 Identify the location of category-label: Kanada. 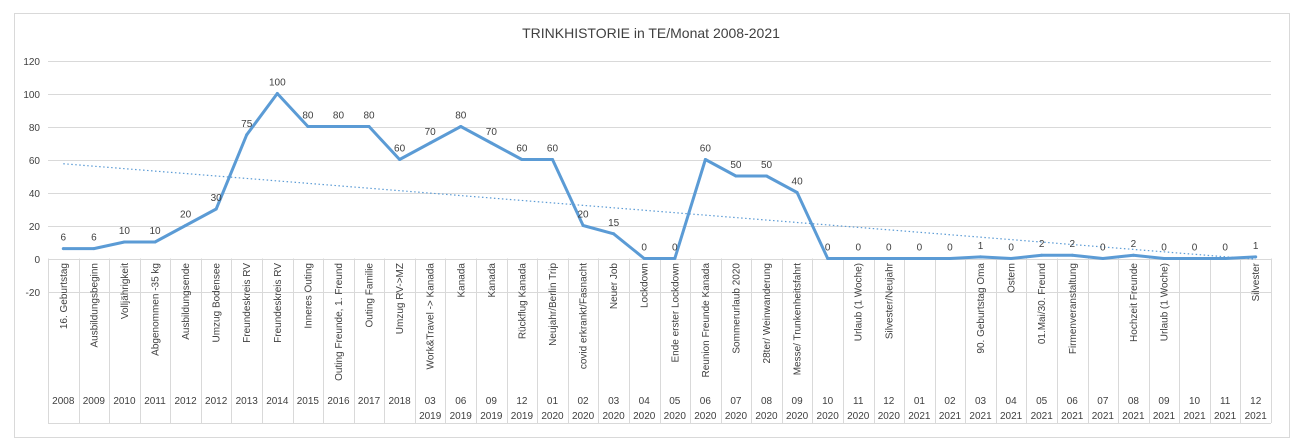
(461, 280).